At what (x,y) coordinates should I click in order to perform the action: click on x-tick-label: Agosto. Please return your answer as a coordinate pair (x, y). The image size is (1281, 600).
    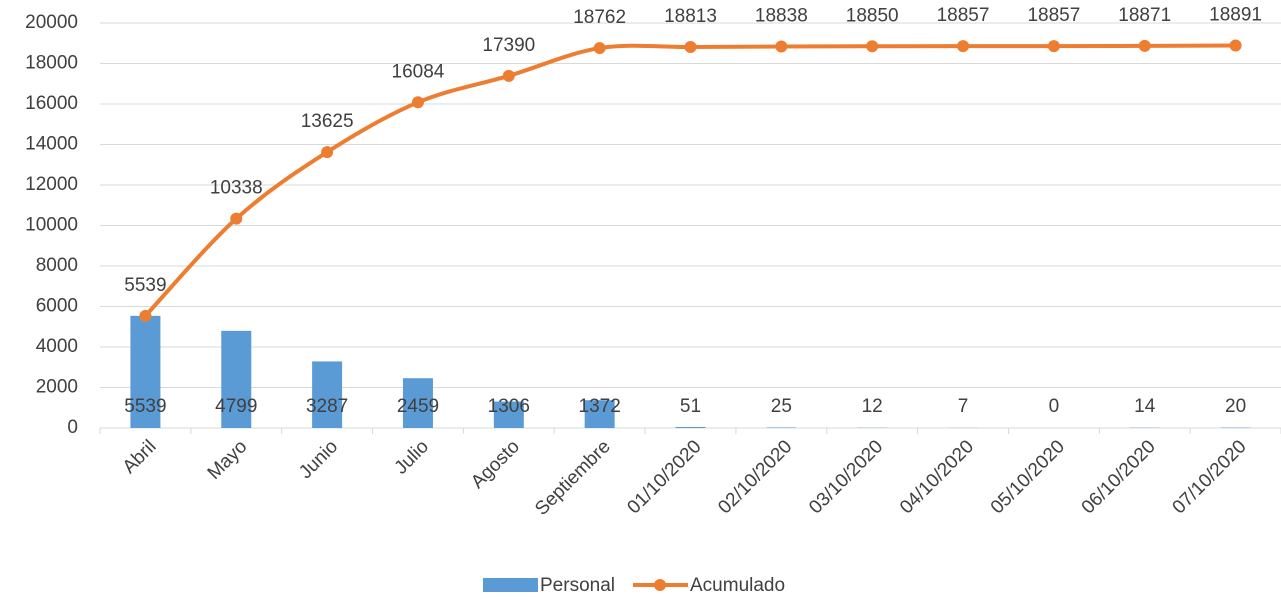
    Looking at the image, I should click on (495, 464).